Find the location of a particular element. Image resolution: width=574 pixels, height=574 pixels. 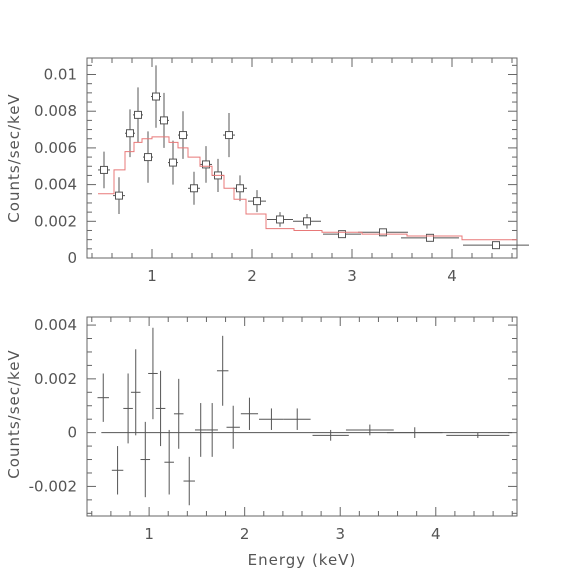

top-y-tick-label: 0.006 is located at coordinates (55, 148).